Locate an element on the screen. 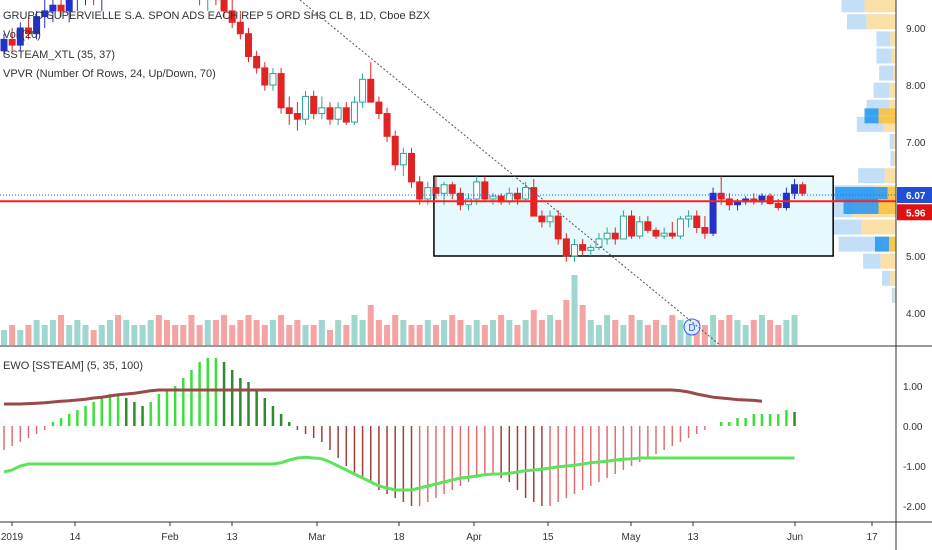  x-tick-label: 18 is located at coordinates (399, 537).